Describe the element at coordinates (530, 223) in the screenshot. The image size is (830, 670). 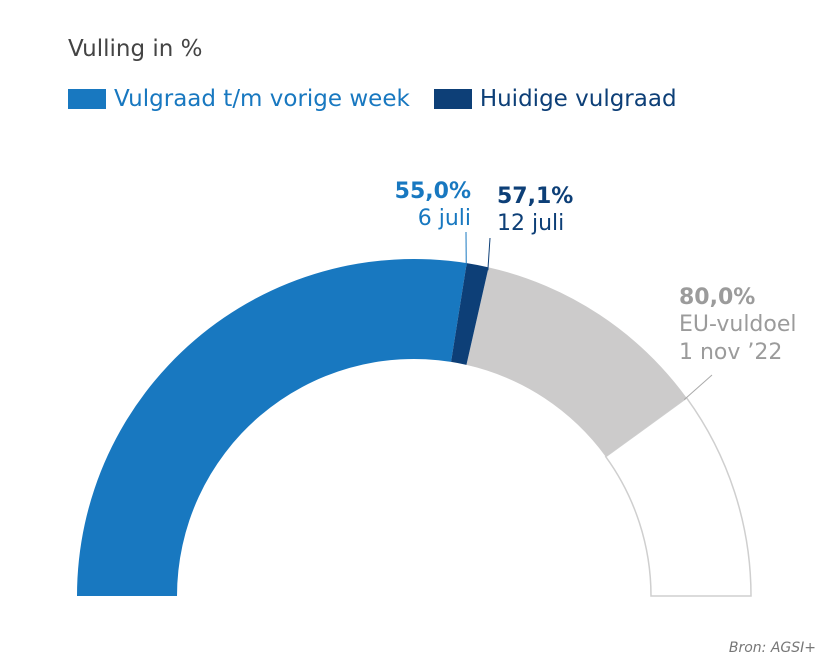
I see `annotation-current-date: 12 juli` at that location.